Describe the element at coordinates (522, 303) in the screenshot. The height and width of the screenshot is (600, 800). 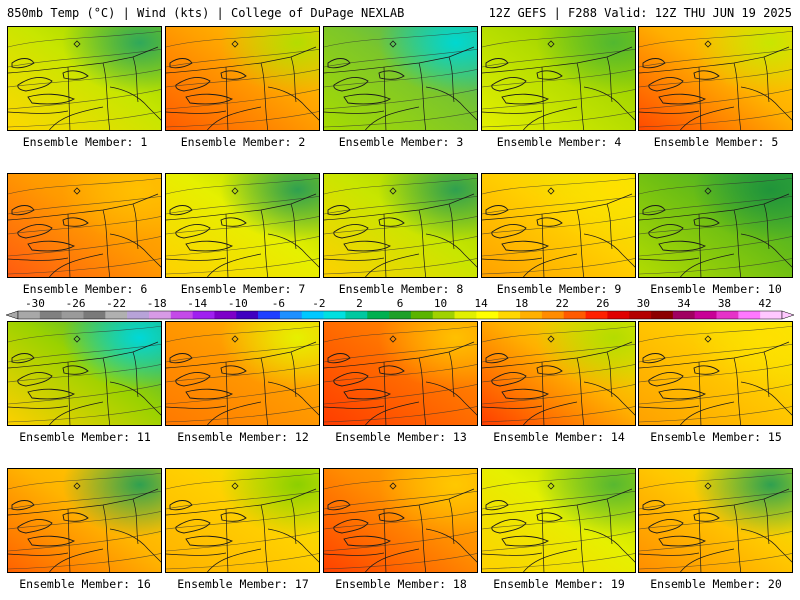
I see `colorbar-tick-label: 18` at that location.